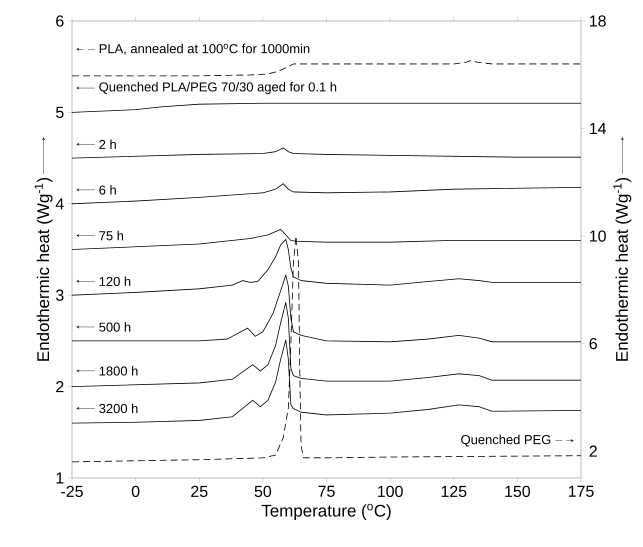  Describe the element at coordinates (107, 144) in the screenshot. I see `legend-label: 2 h` at that location.